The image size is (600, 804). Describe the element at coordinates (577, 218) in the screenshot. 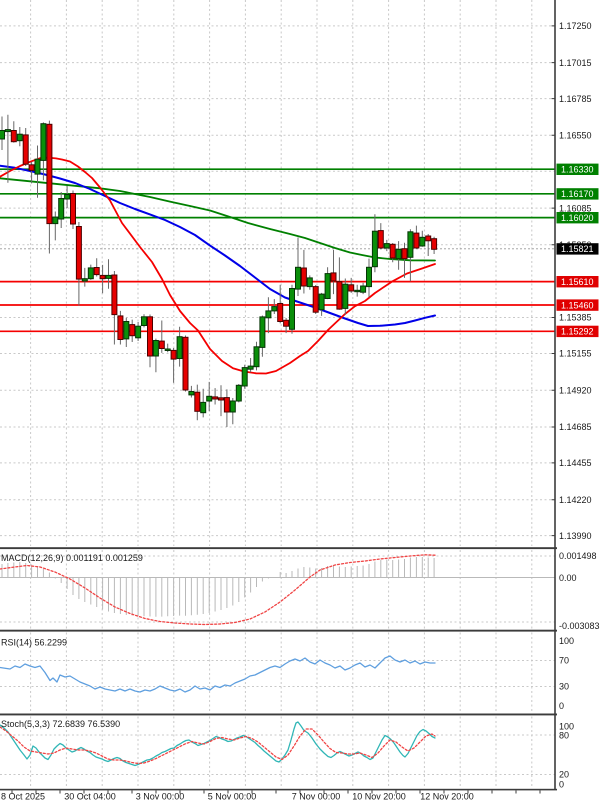

I see `svg-text: 1.16020` at that location.